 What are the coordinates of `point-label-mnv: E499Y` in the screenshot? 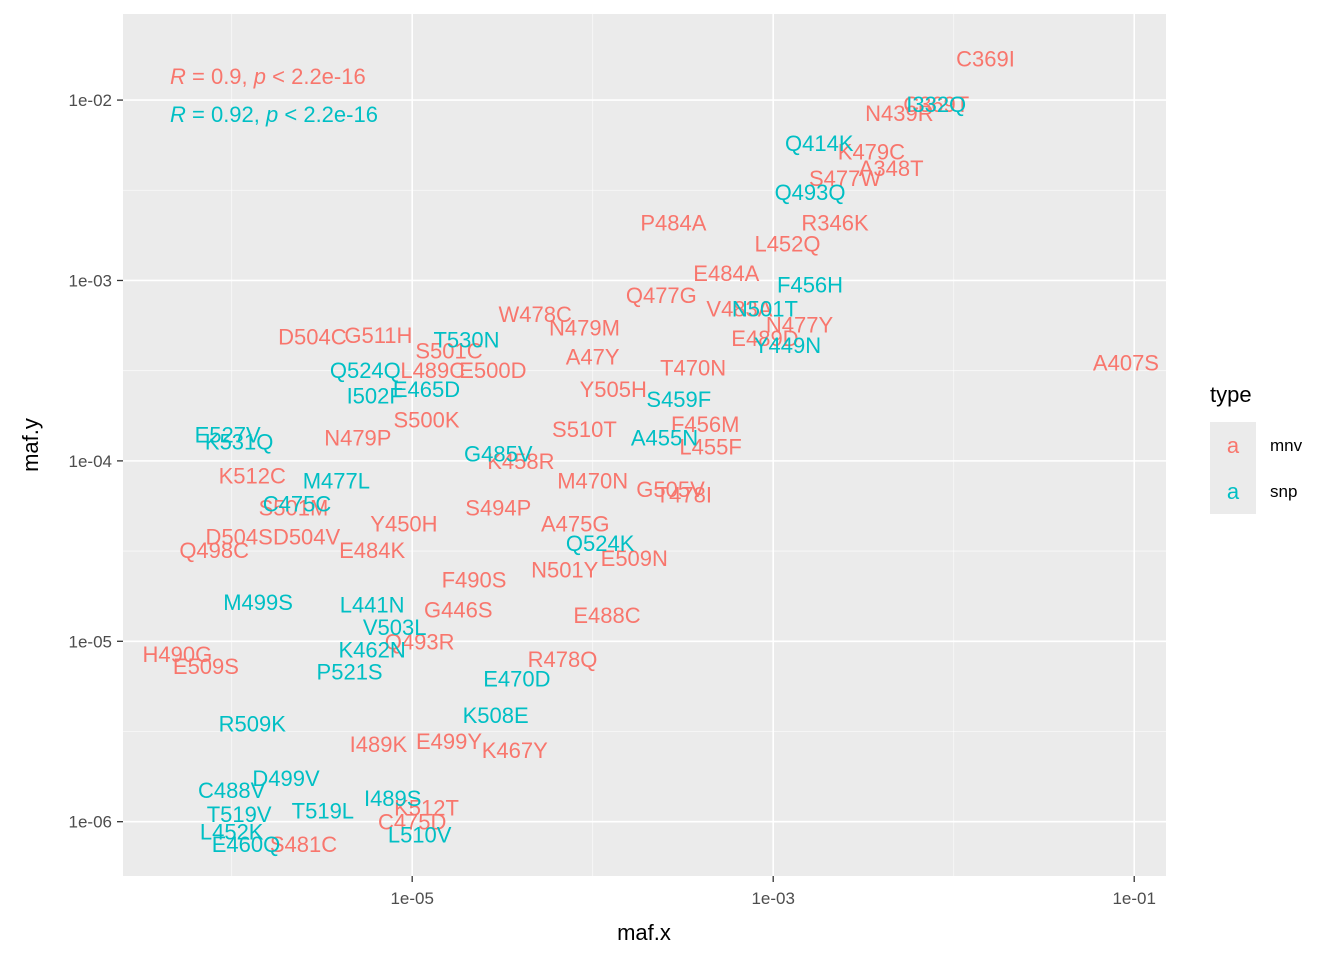 It's located at (449, 741).